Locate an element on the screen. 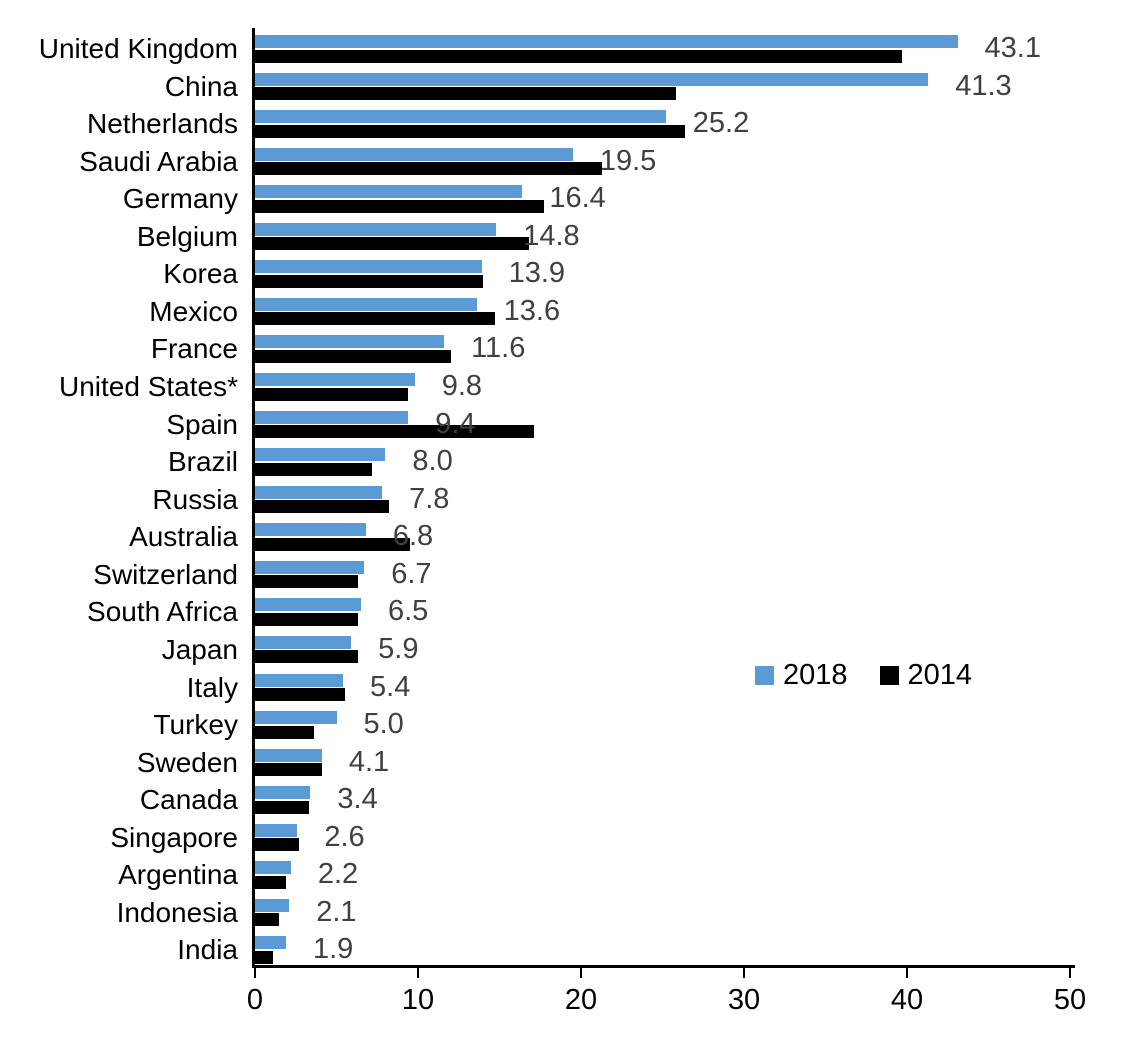 This screenshot has width=1123, height=1041. category-label: South Africa is located at coordinates (162, 612).